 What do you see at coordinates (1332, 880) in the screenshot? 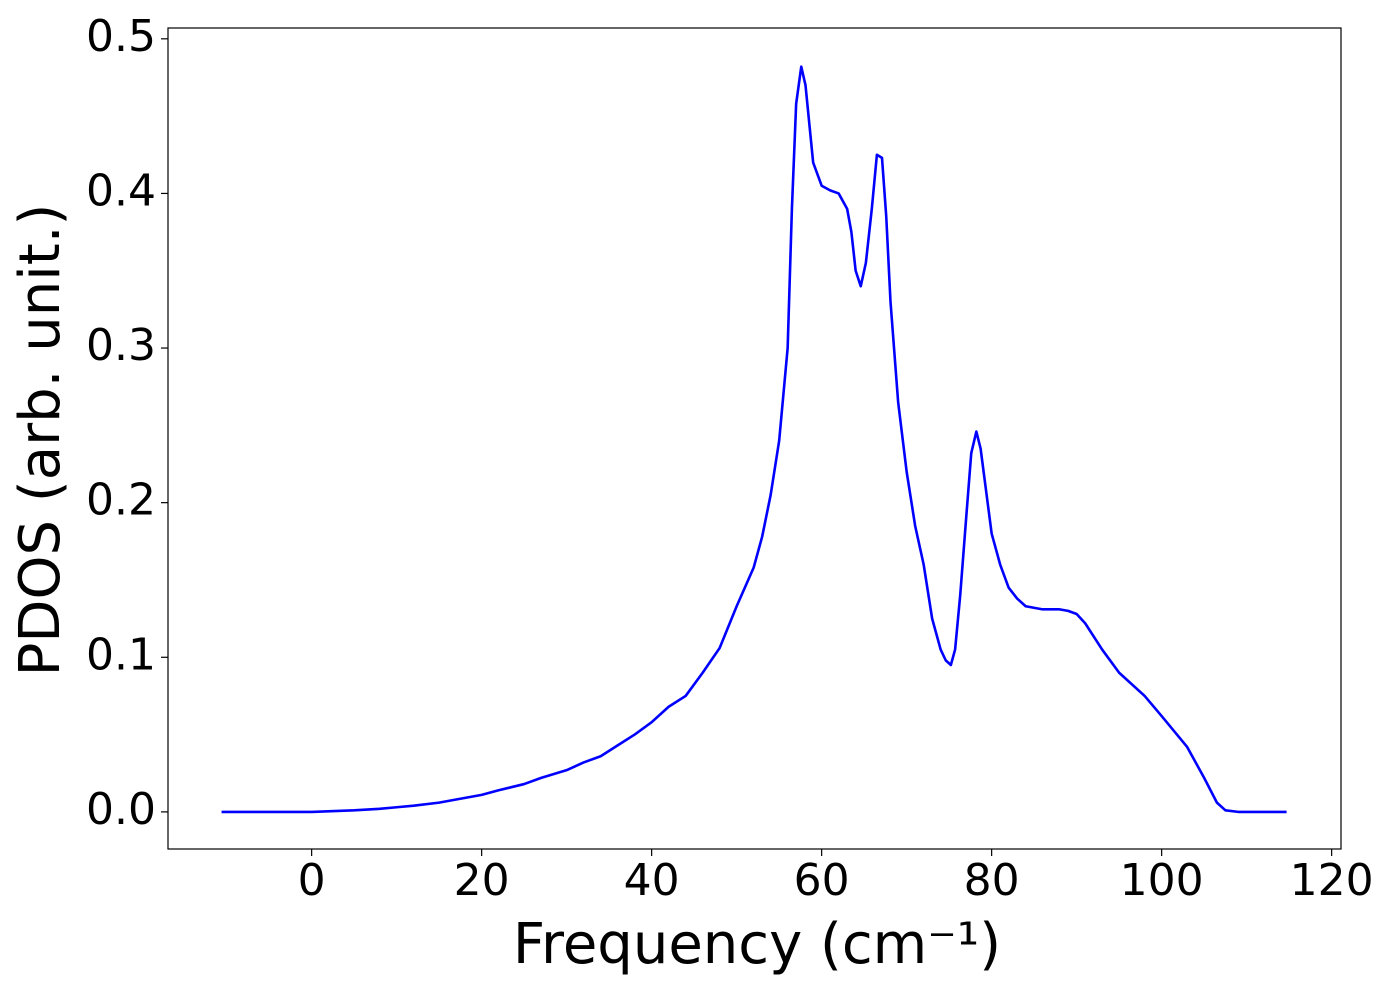
I see `x-tick-label: 120` at bounding box center [1332, 880].